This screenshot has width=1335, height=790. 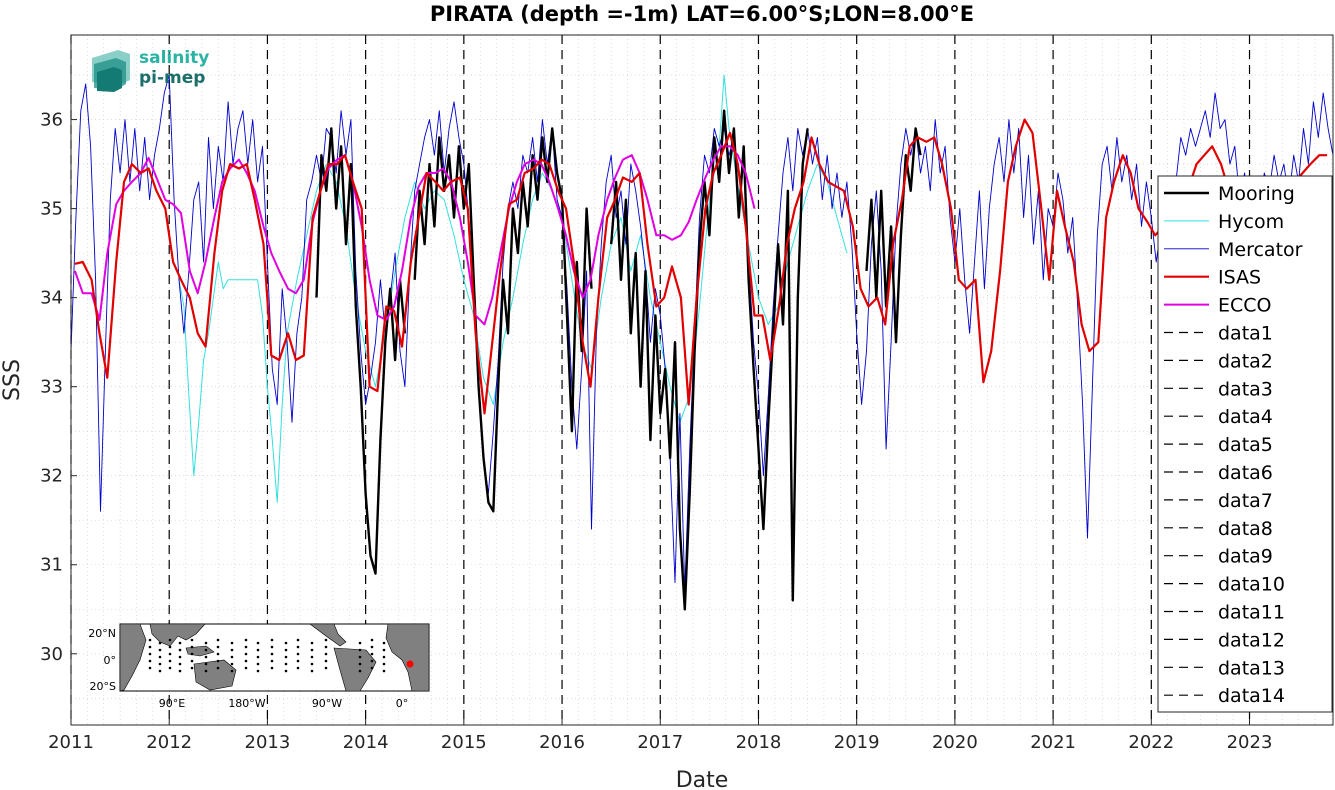 I want to click on legend-label: data12, so click(x=1251, y=640).